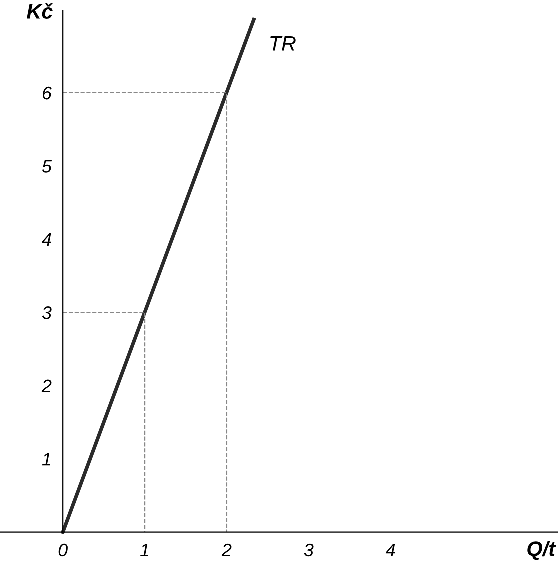 Image resolution: width=558 pixels, height=574 pixels. Describe the element at coordinates (47, 313) in the screenshot. I see `y-tick-label: 3` at that location.